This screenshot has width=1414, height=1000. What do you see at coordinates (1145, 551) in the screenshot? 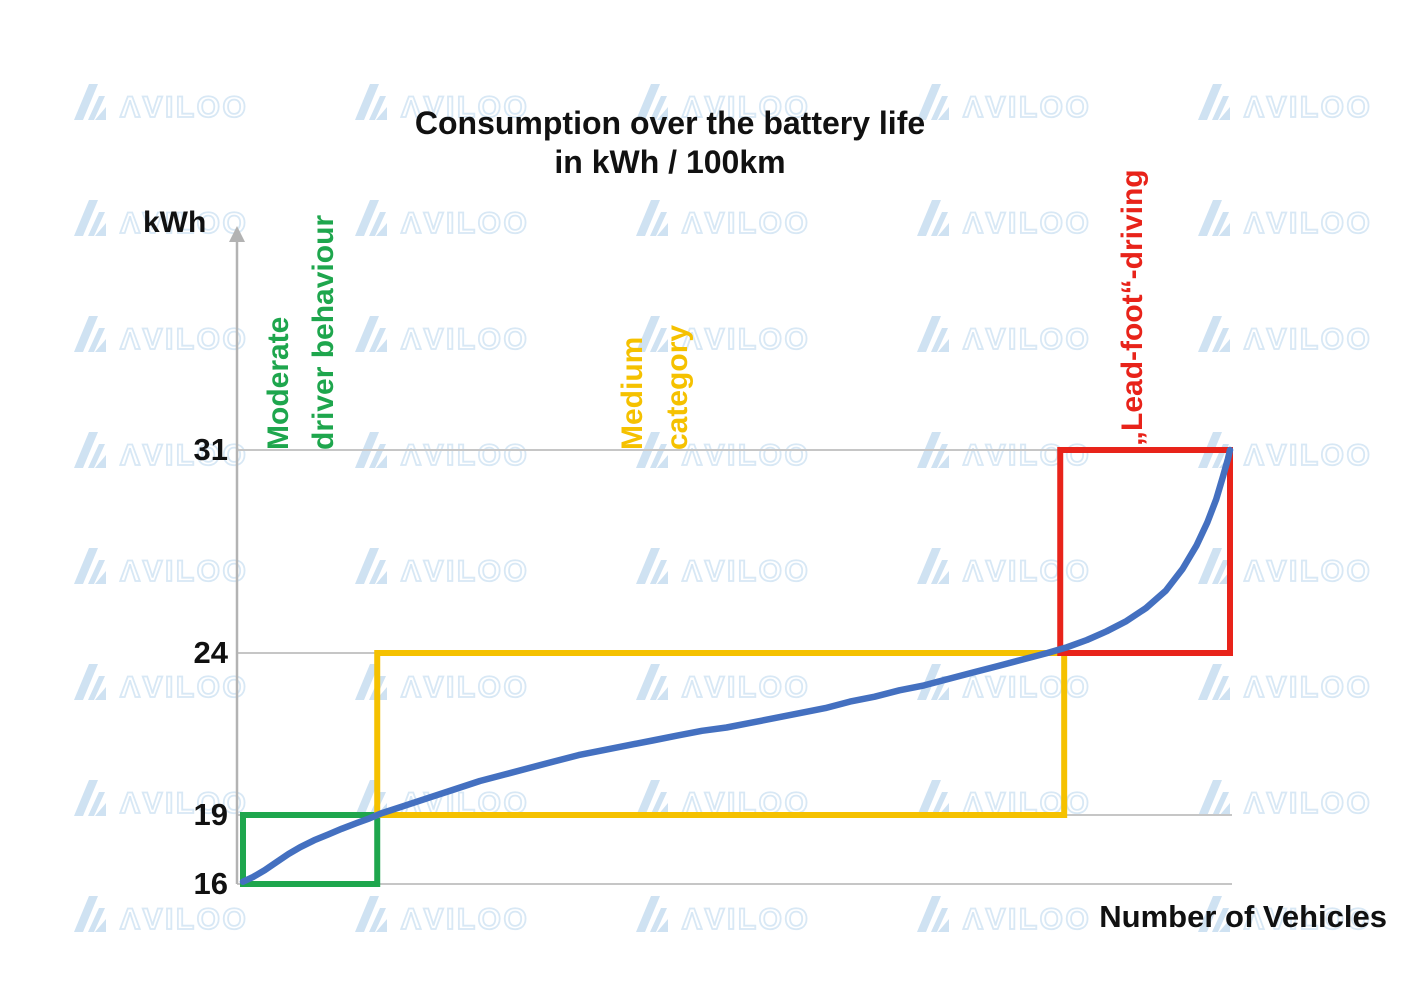
I see `leadfoot-region-box` at bounding box center [1145, 551].